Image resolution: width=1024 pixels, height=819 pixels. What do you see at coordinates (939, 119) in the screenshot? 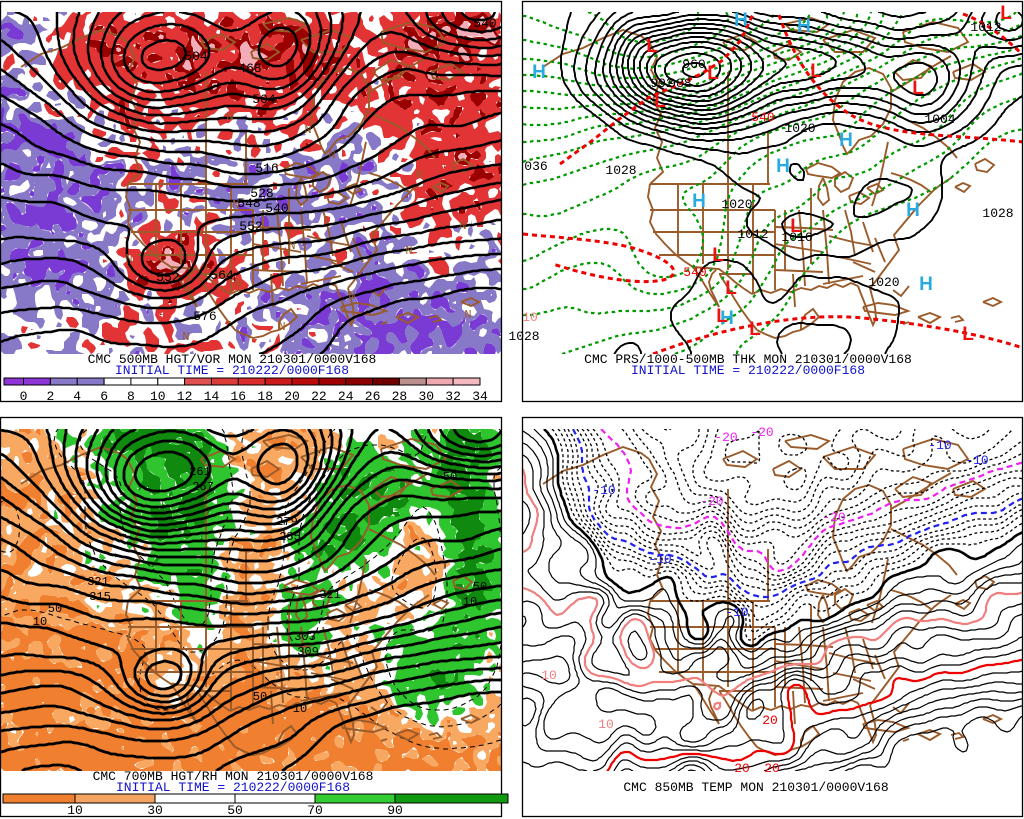
I see `svg-text: 1004` at bounding box center [939, 119].